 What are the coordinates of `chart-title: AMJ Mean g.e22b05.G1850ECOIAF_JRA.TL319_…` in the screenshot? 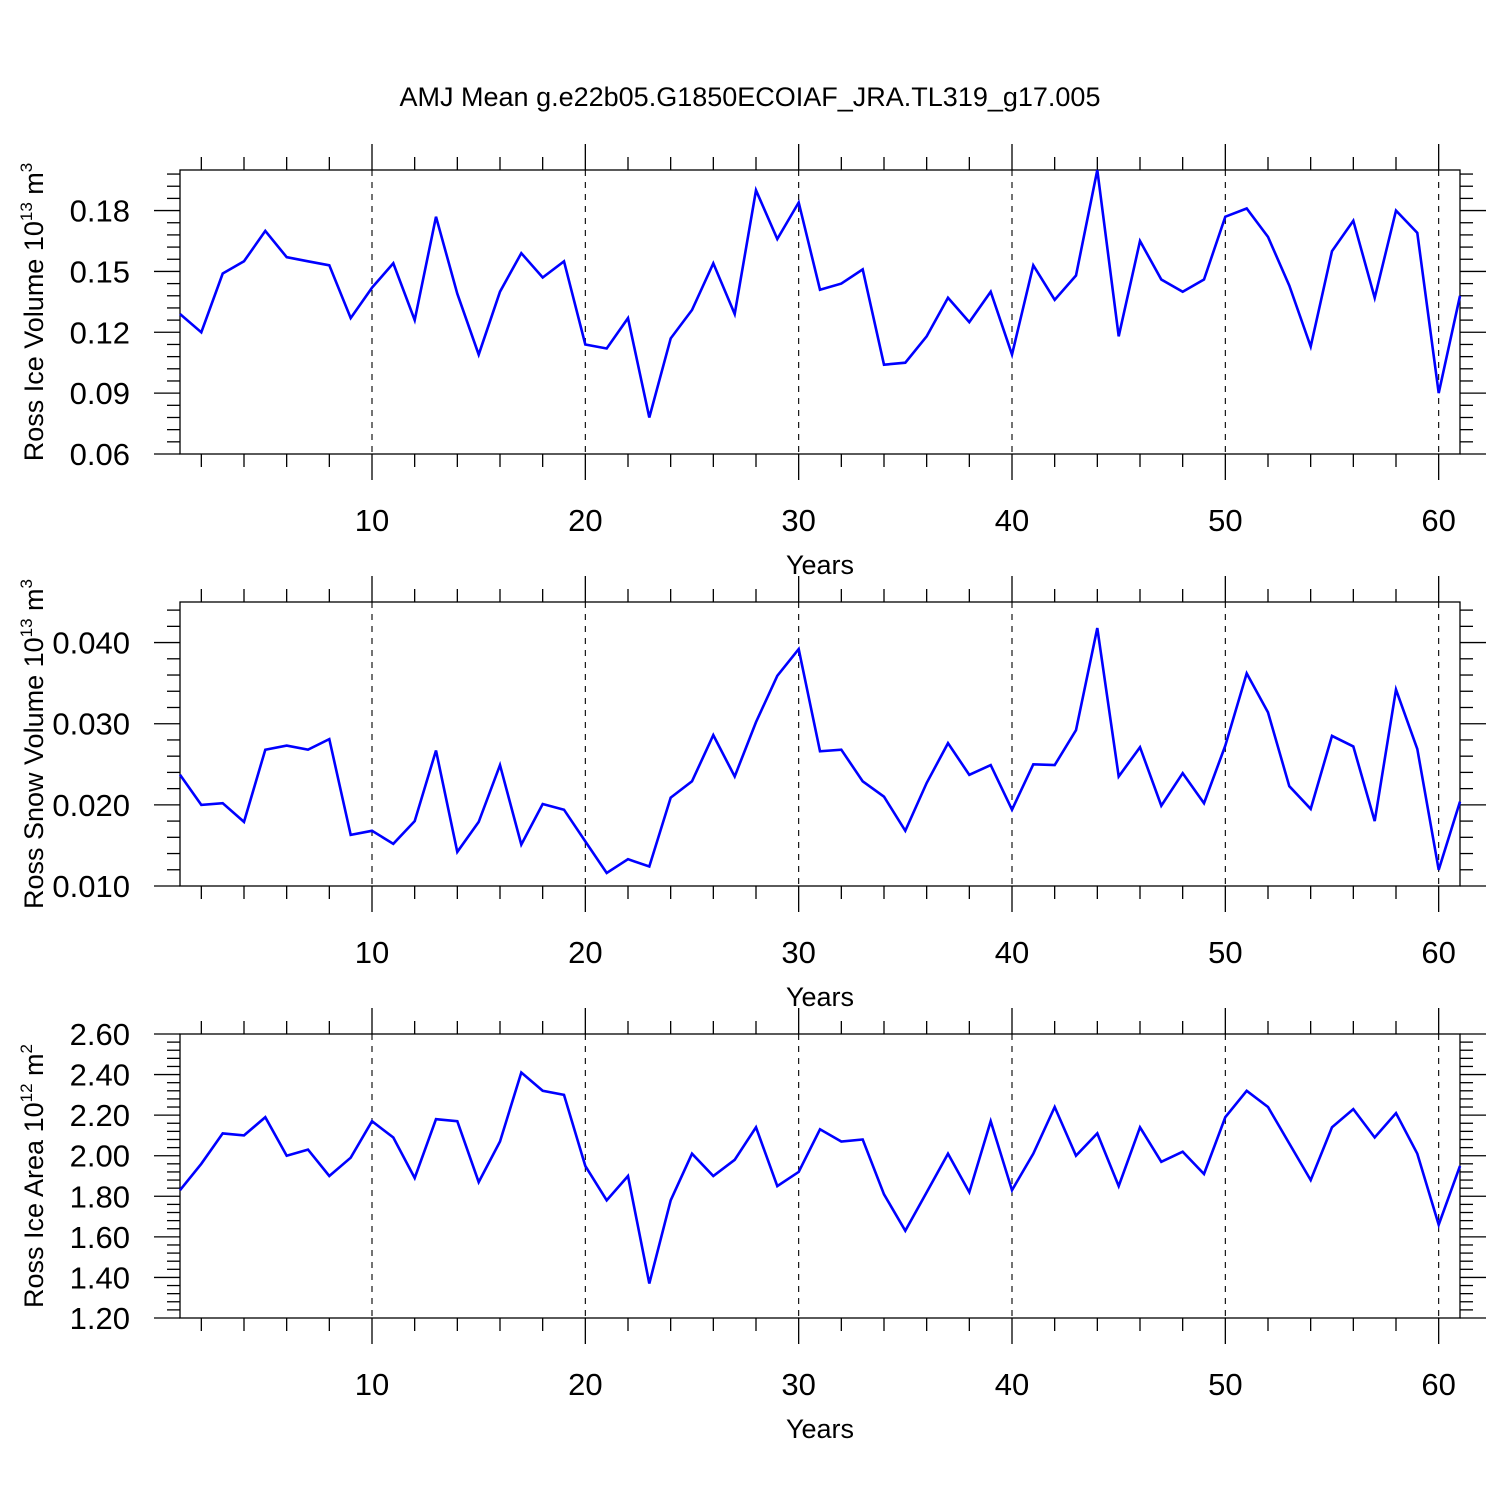 It's located at (750, 97).